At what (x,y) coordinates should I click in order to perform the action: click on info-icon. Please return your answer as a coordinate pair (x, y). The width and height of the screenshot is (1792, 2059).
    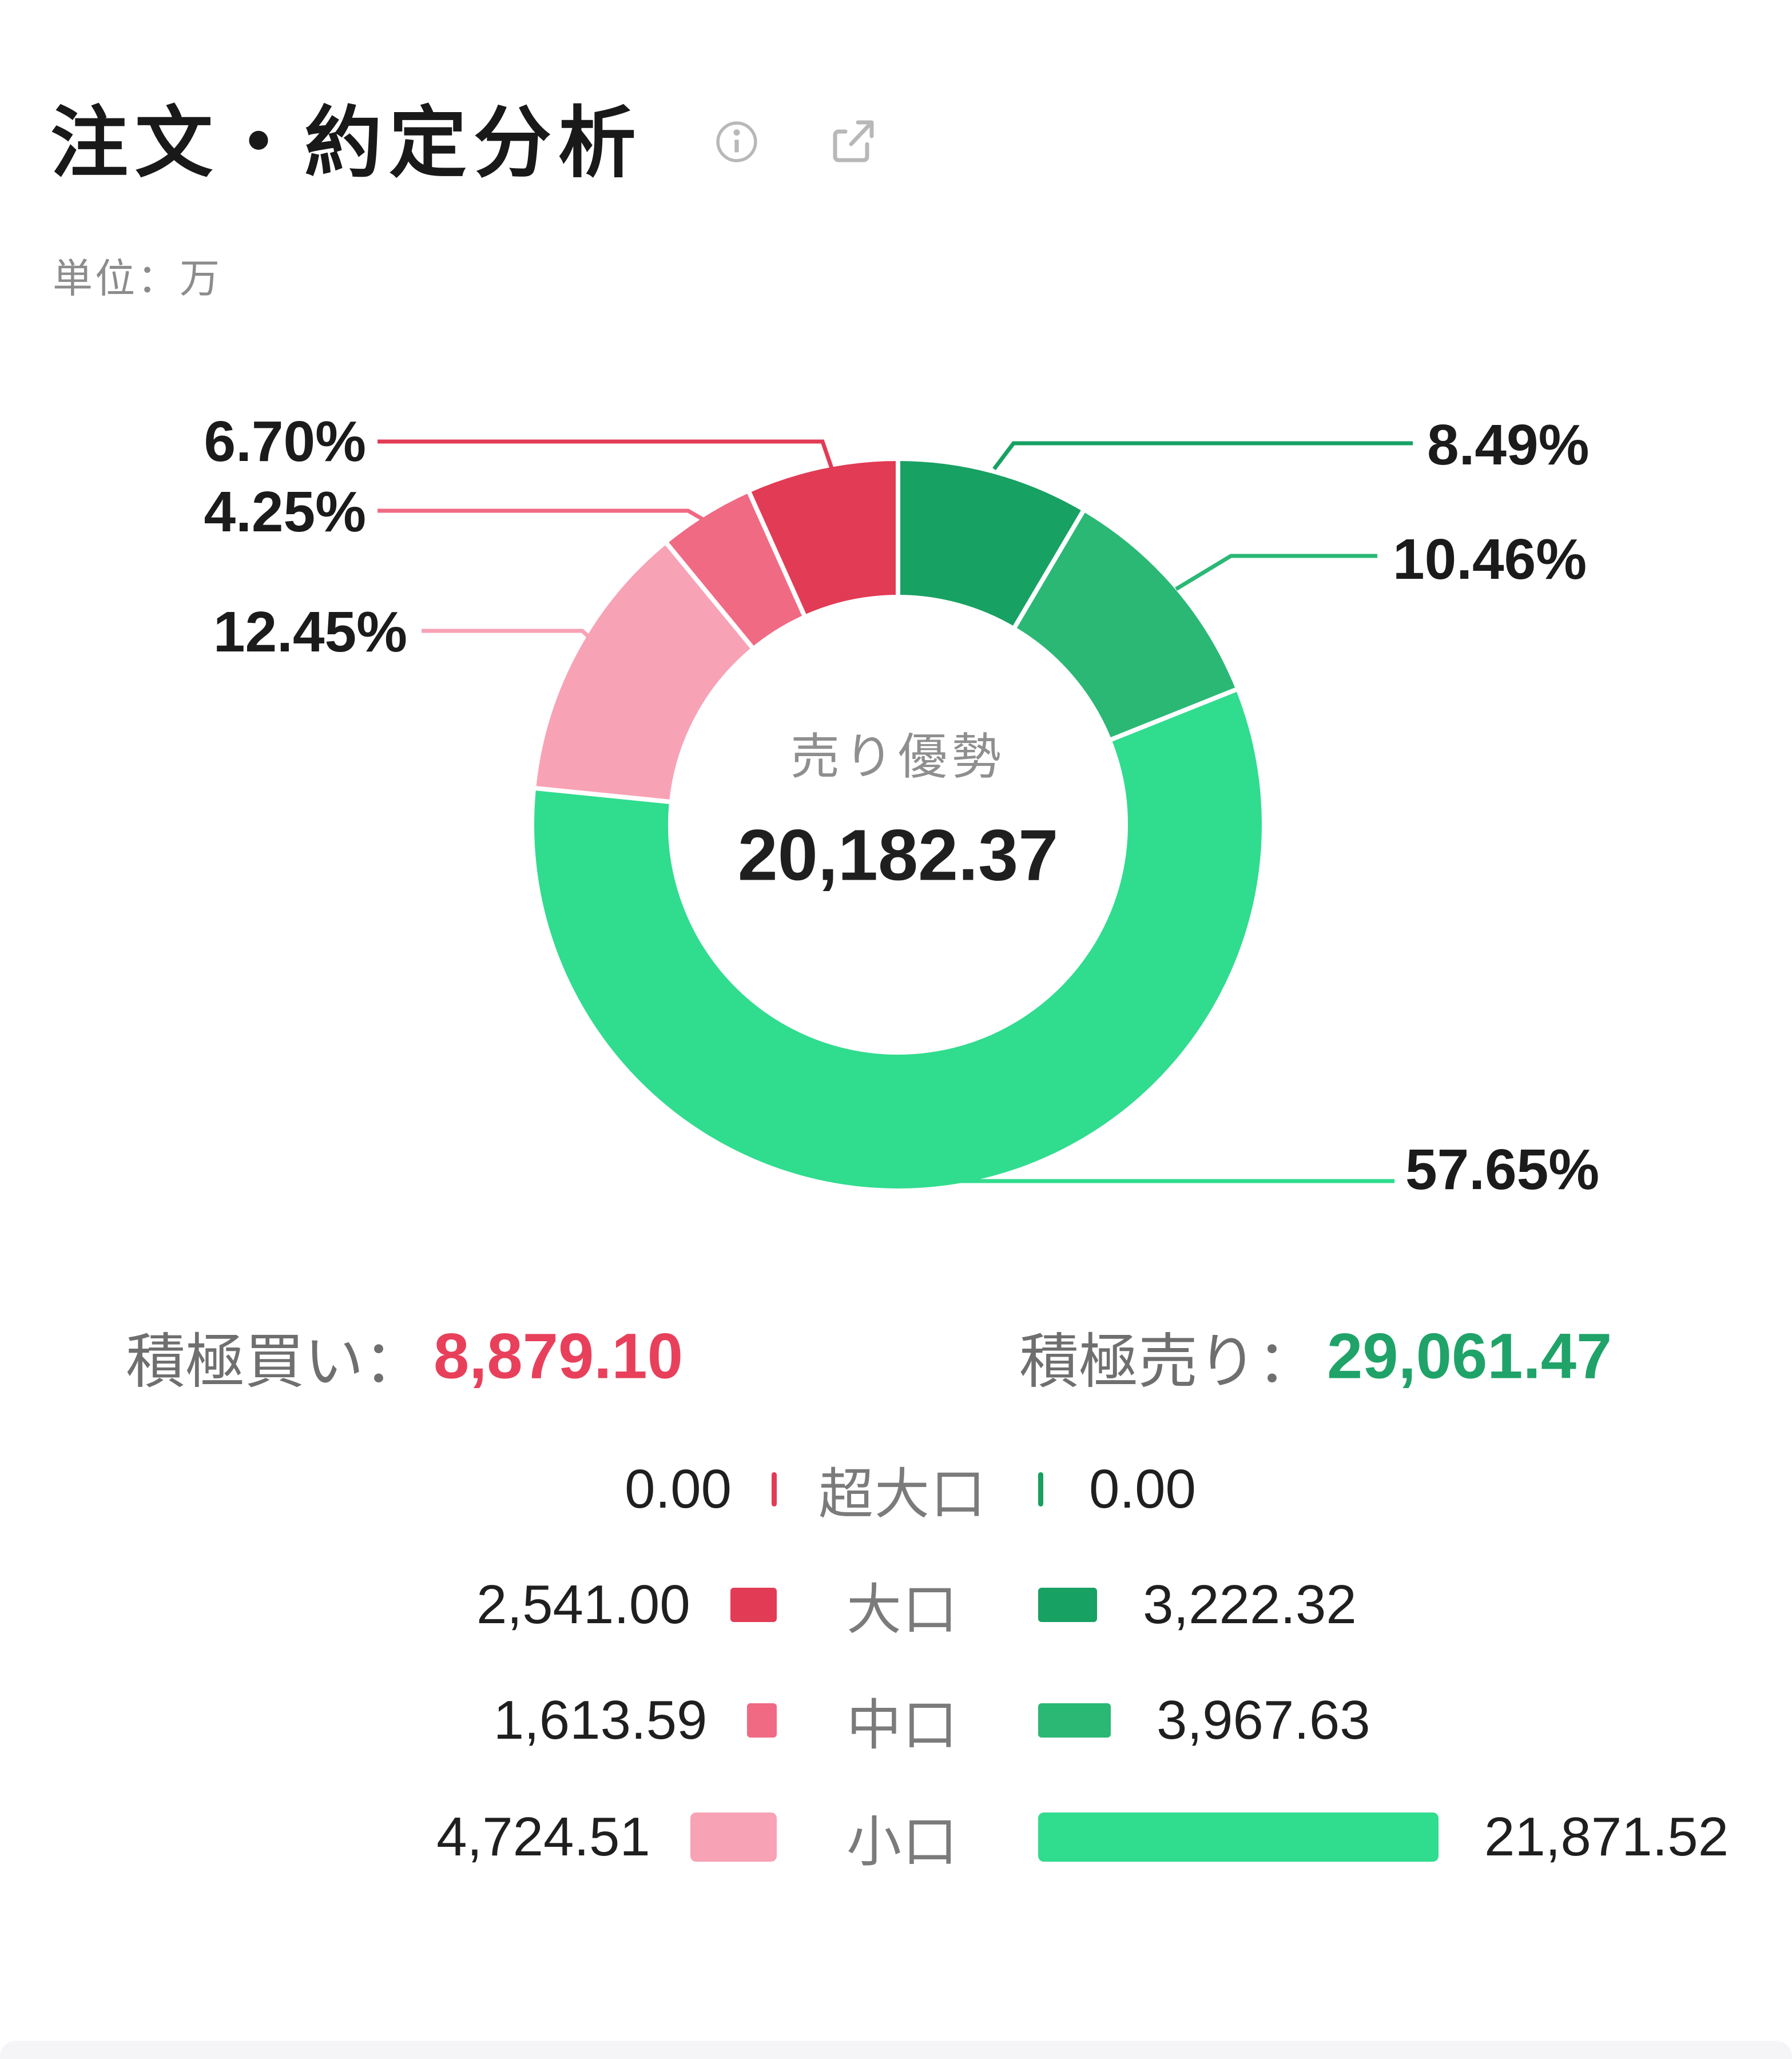
    Looking at the image, I should click on (737, 142).